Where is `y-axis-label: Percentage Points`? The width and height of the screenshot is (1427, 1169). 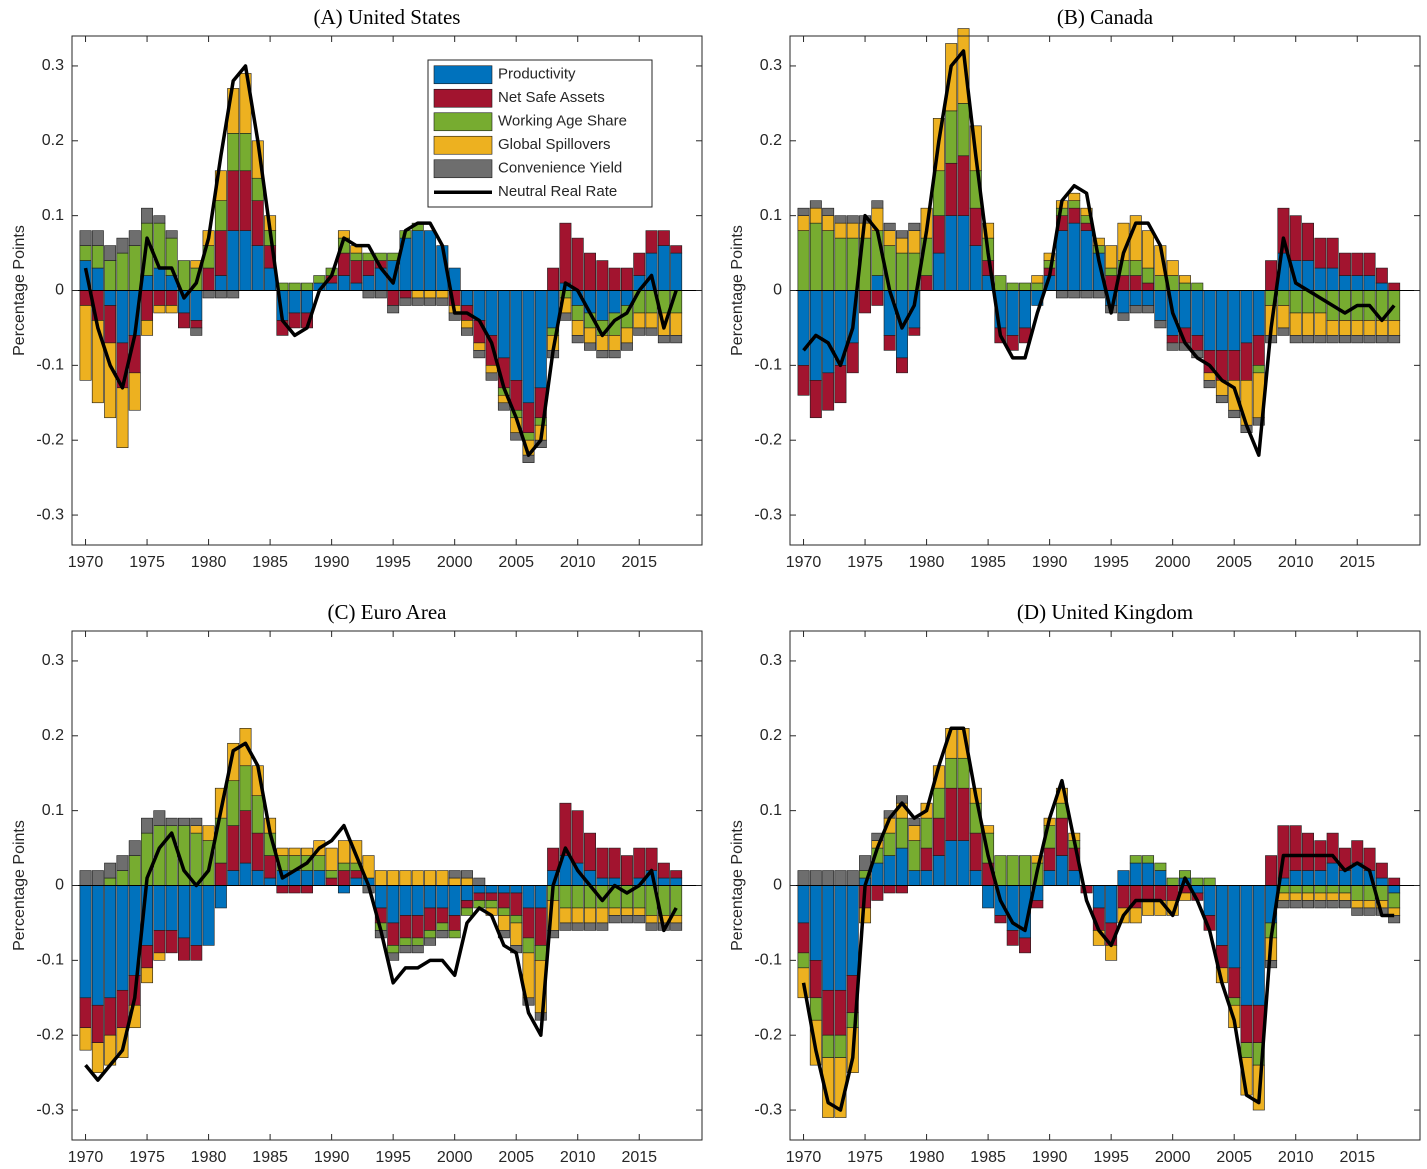 y-axis-label: Percentage Points is located at coordinates (737, 885).